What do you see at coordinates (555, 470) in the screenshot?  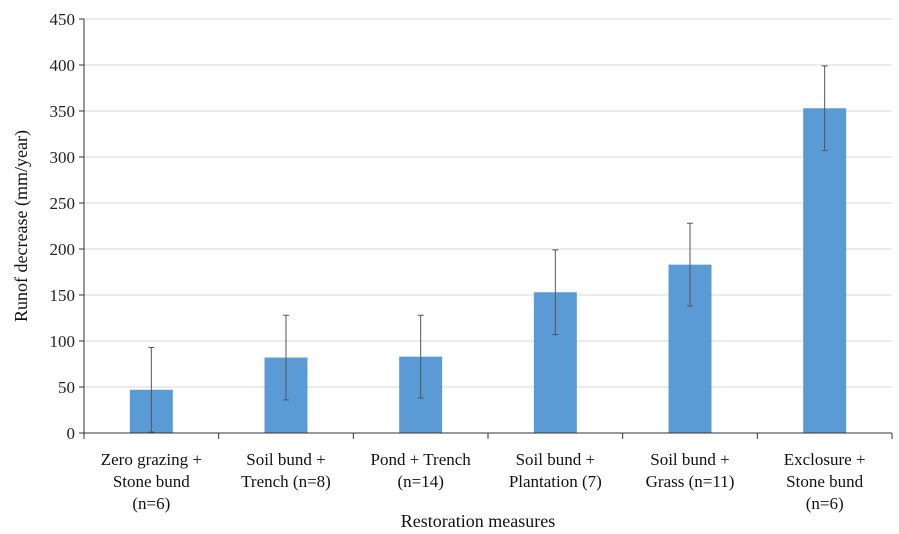 I see `x-category-label: Soil bund + Plantation (7)` at bounding box center [555, 470].